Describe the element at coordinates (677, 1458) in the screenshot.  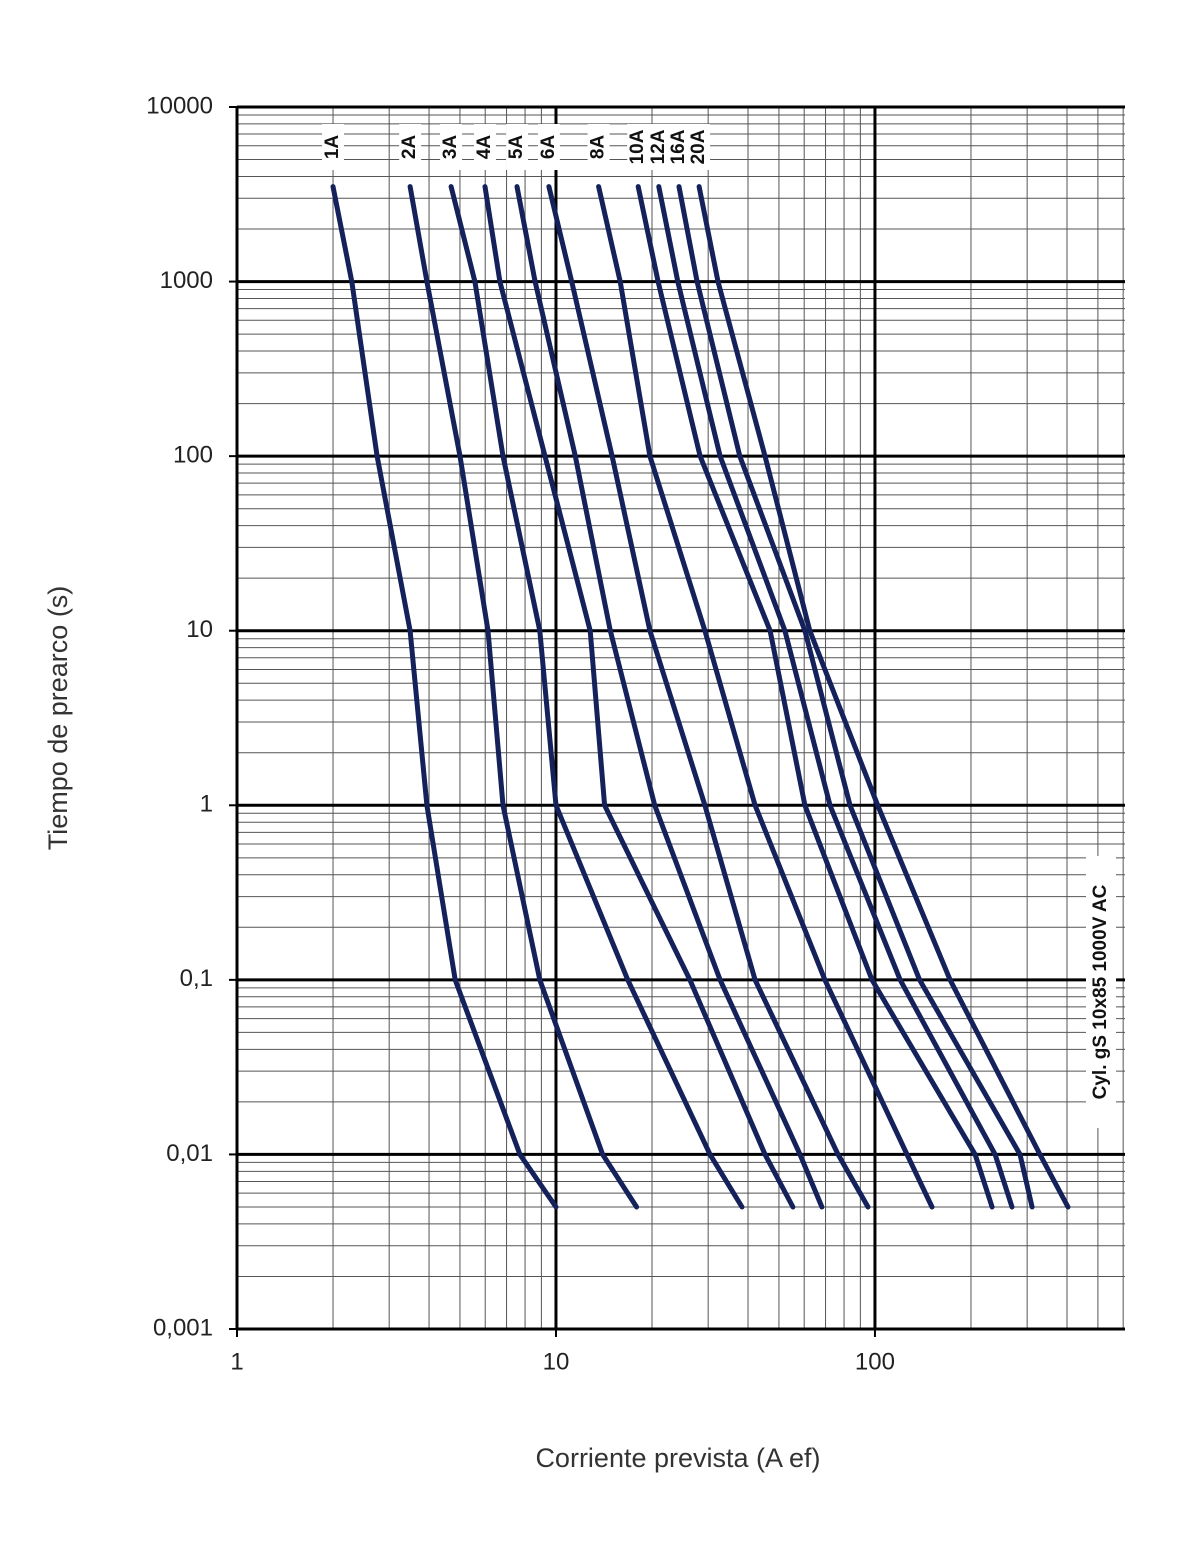
I see `x-axis-title: Corriente prevista (A ef)` at that location.